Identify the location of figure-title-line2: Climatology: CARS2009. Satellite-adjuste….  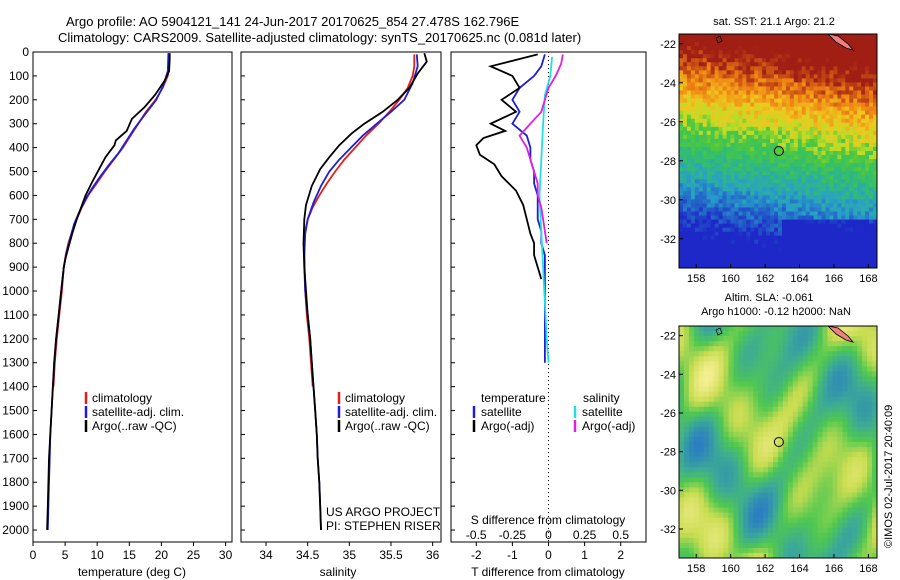
(319, 37).